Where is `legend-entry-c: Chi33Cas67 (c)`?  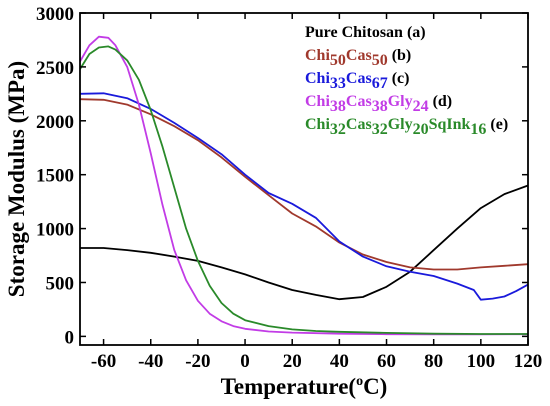
legend-entry-c: Chi33Cas67 (c) is located at coordinates (357, 81).